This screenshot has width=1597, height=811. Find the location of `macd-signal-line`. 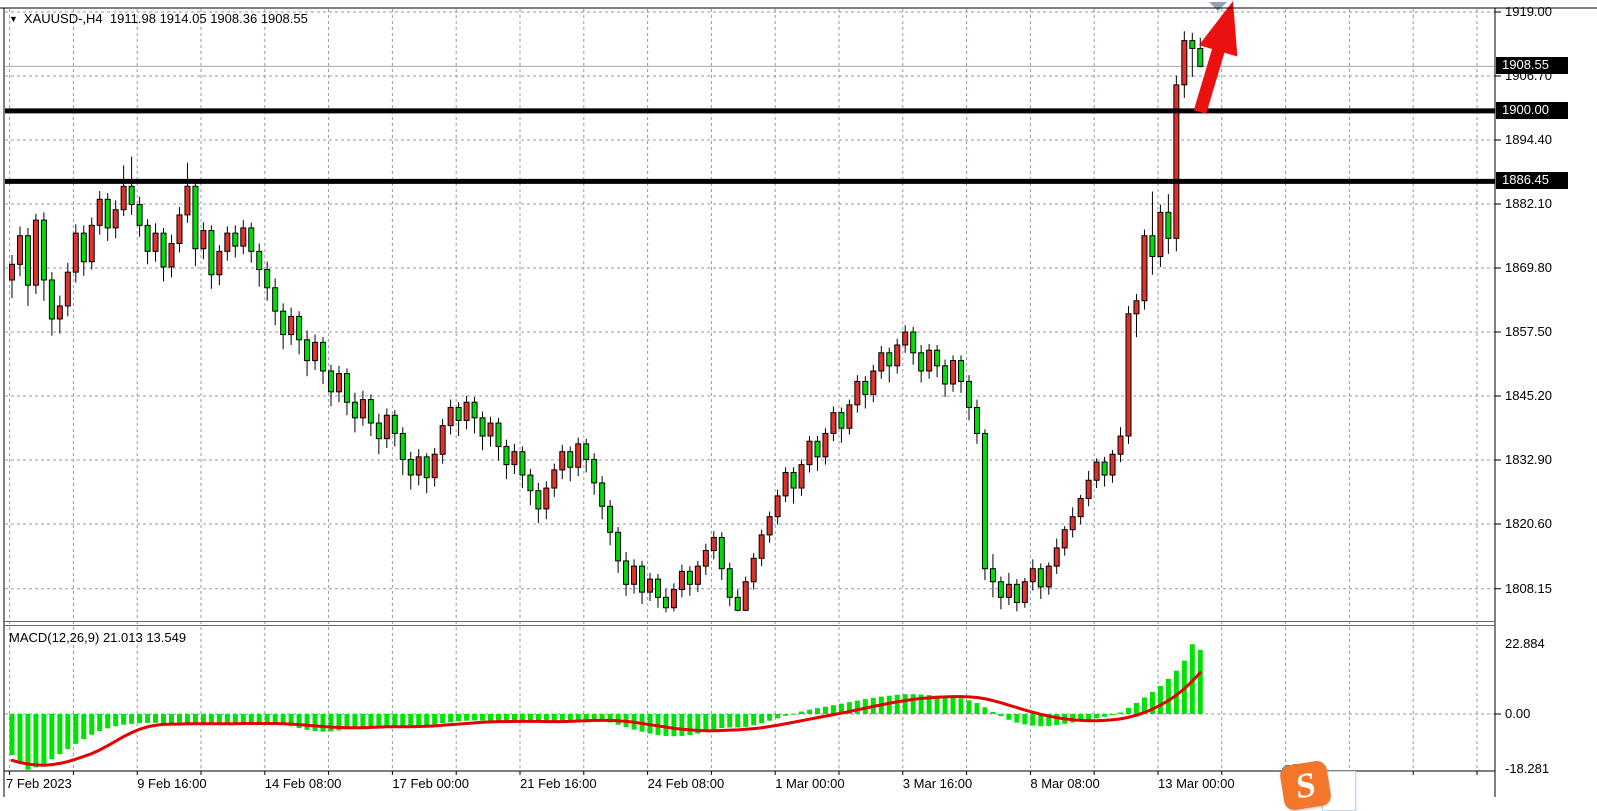

macd-signal-line is located at coordinates (606, 719).